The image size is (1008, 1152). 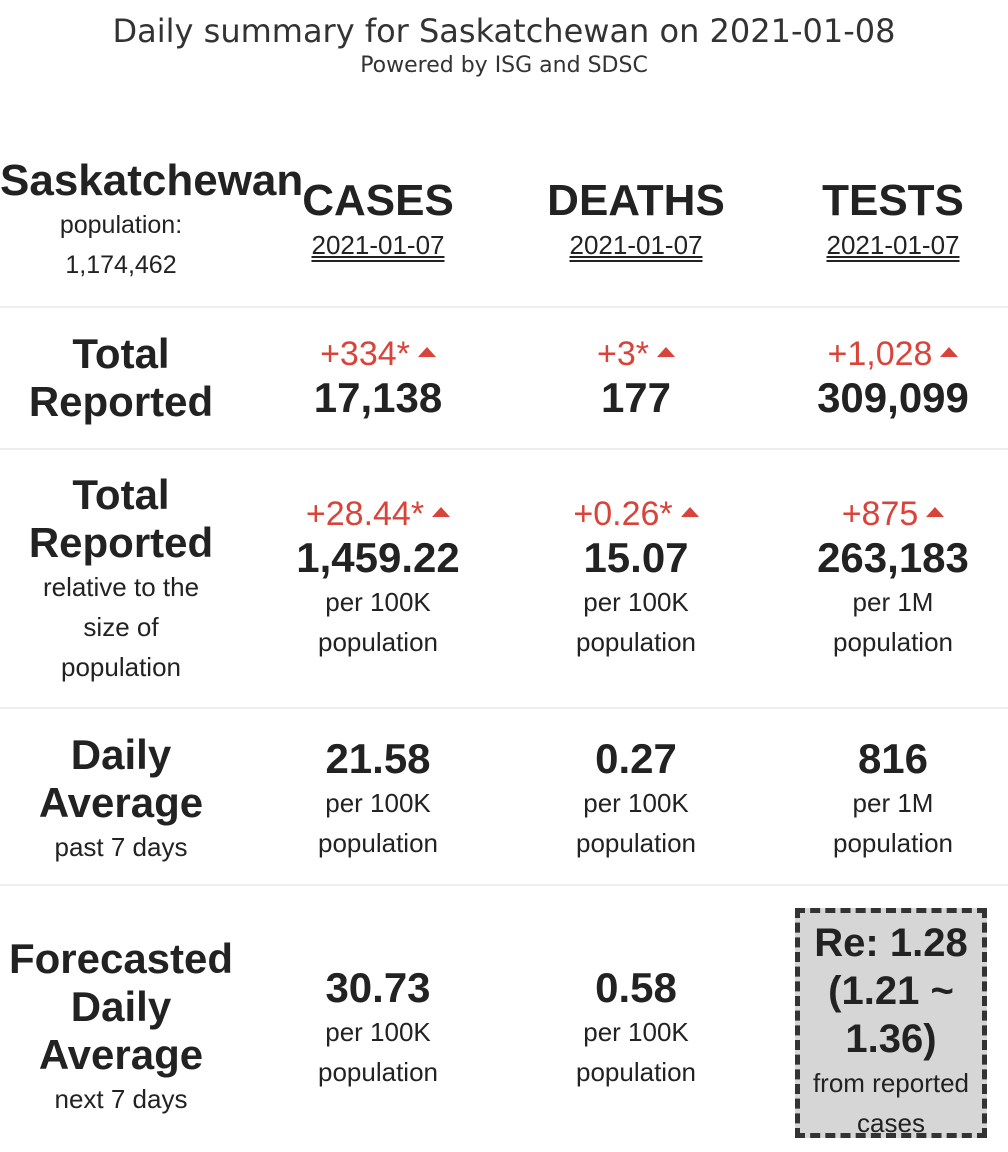 What do you see at coordinates (121, 847) in the screenshot?
I see `row-sublabel: past 7 days` at bounding box center [121, 847].